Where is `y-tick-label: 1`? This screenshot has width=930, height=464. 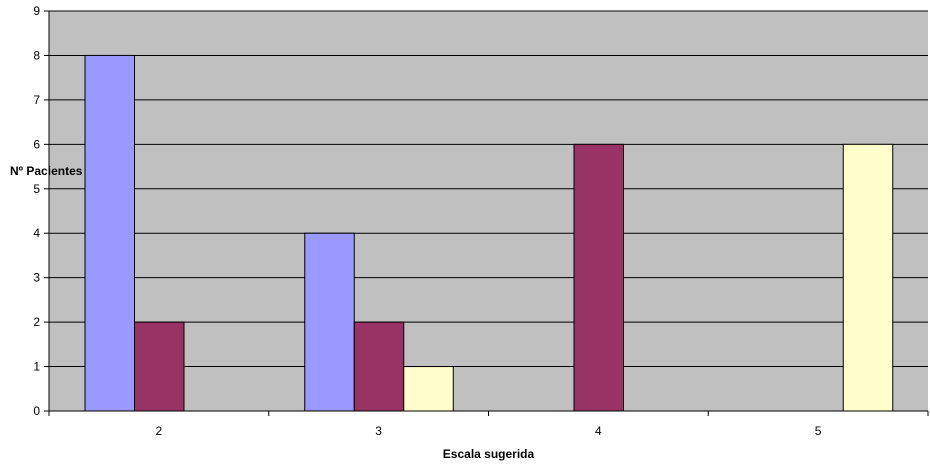 y-tick-label: 1 is located at coordinates (36, 367).